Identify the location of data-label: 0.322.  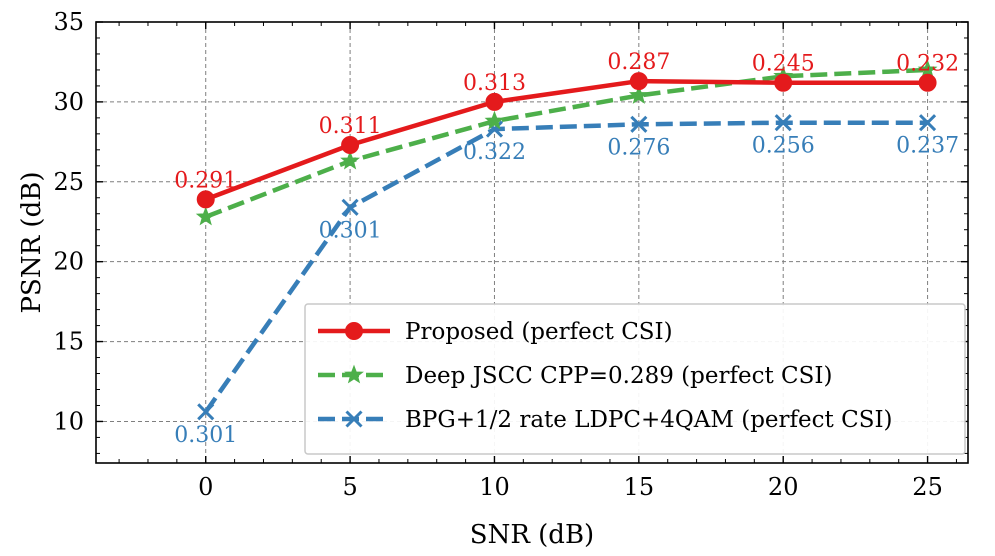
(494, 152).